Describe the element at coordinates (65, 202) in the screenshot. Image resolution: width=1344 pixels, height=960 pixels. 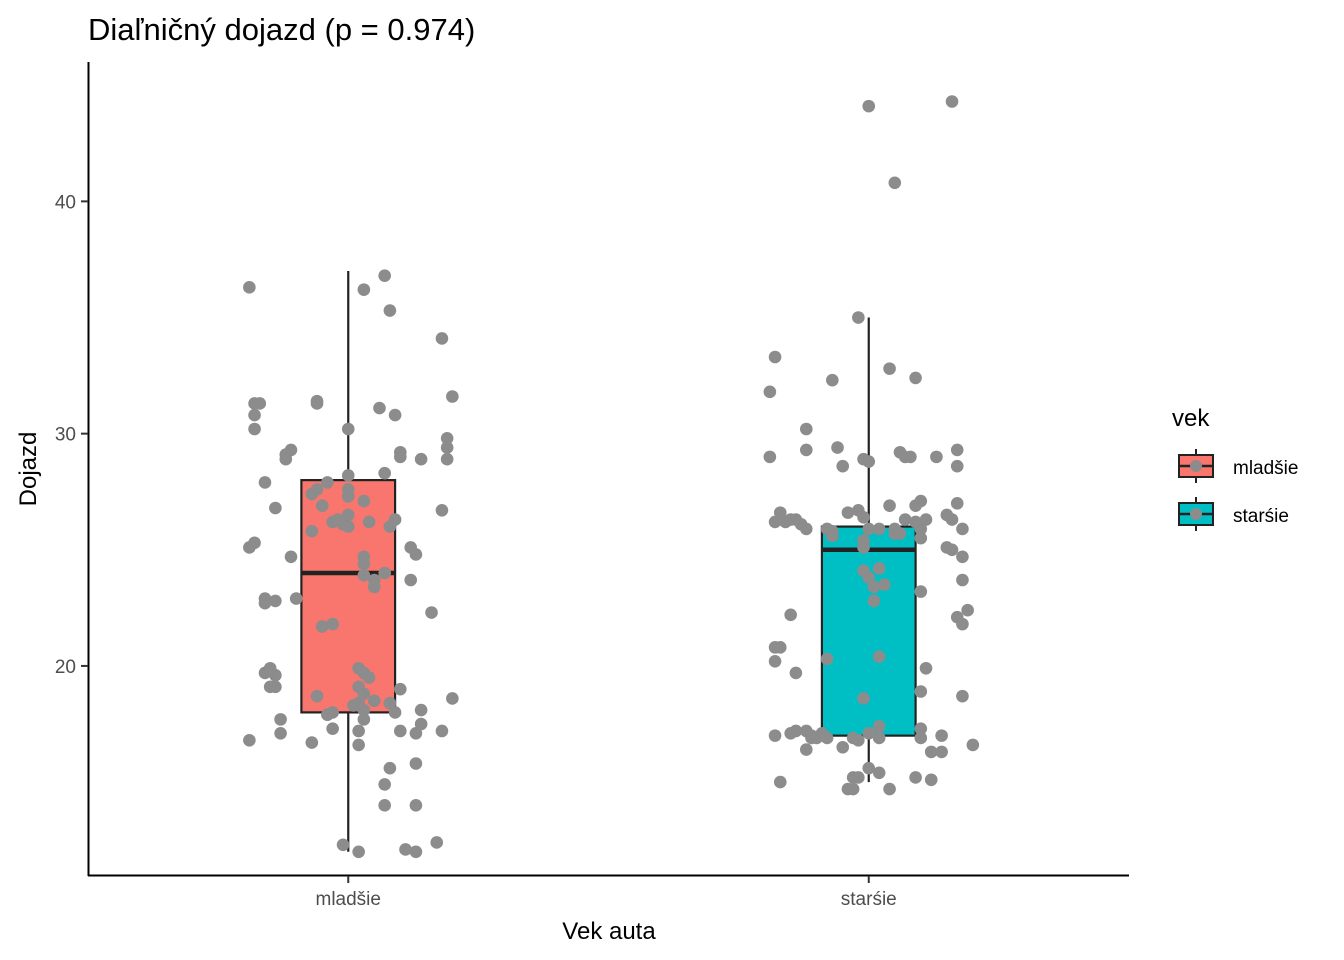
I see `y-tick-label: 40` at that location.